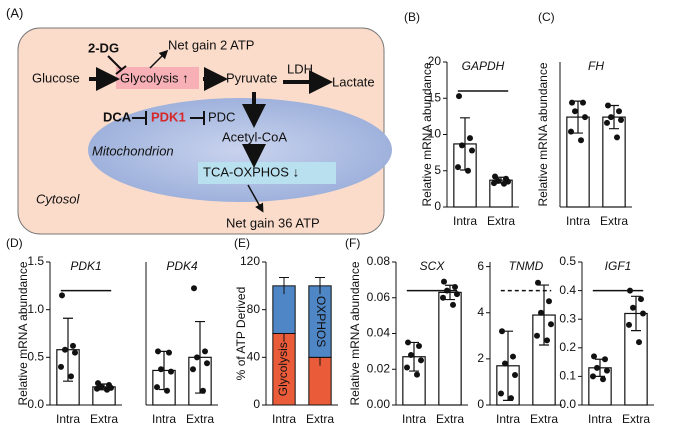 Image resolution: width=675 pixels, height=445 pixels. I want to click on chart-title: FH, so click(596, 66).